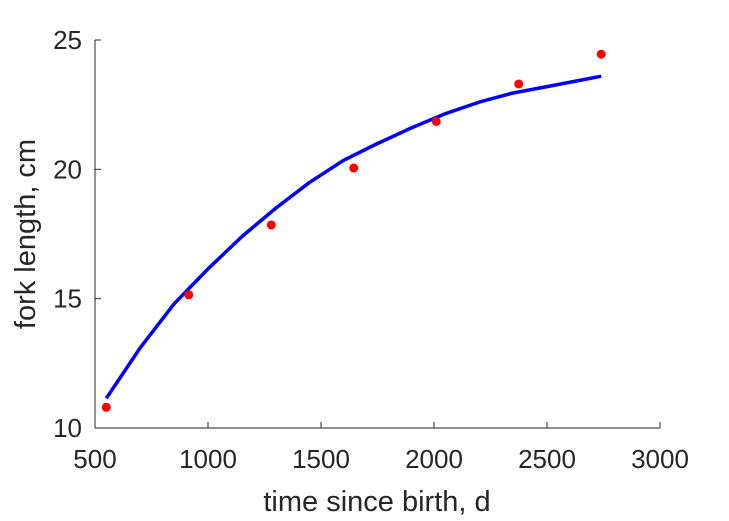  What do you see at coordinates (67, 299) in the screenshot?
I see `y-tick-label: 15` at bounding box center [67, 299].